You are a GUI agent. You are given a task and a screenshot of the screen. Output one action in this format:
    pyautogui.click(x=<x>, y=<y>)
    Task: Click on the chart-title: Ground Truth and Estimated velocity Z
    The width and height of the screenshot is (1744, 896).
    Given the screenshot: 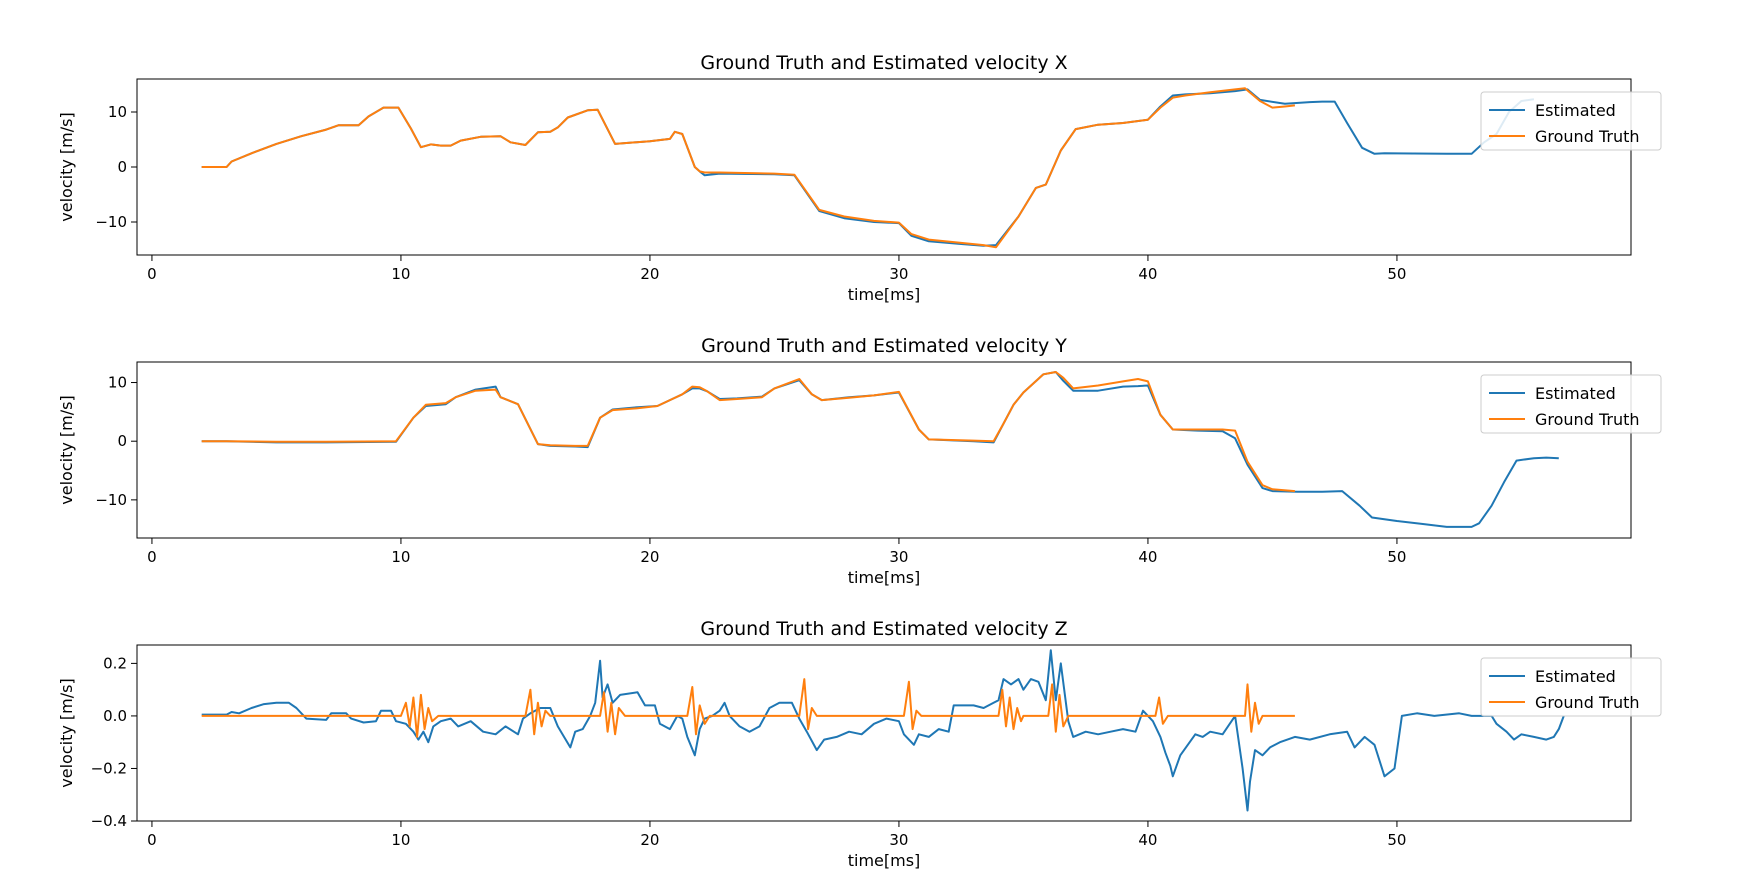 What is the action you would take?
    pyautogui.click(x=883, y=629)
    